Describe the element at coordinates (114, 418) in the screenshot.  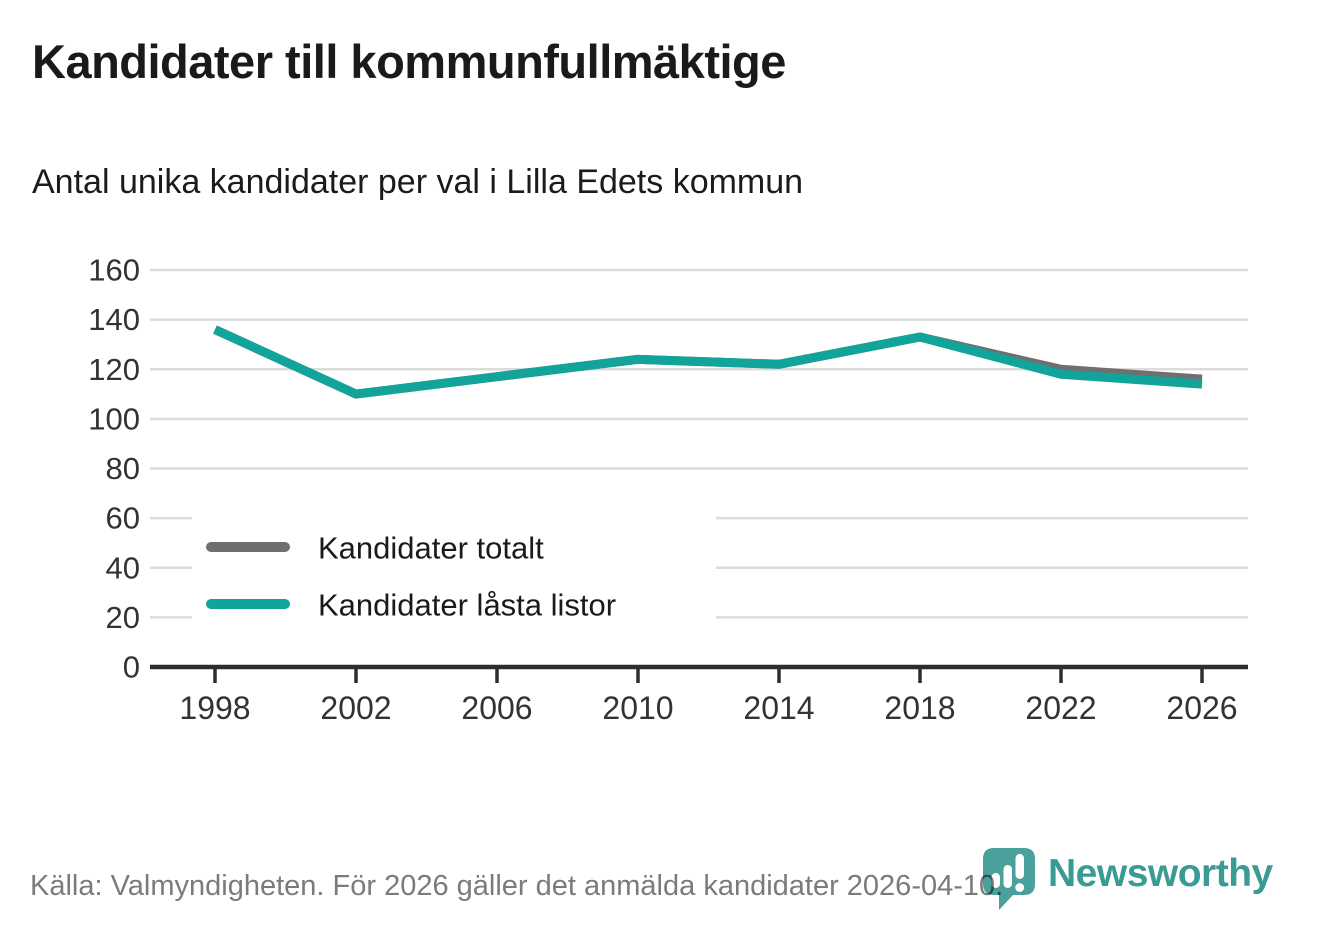
I see `y-axis-label: 100` at that location.